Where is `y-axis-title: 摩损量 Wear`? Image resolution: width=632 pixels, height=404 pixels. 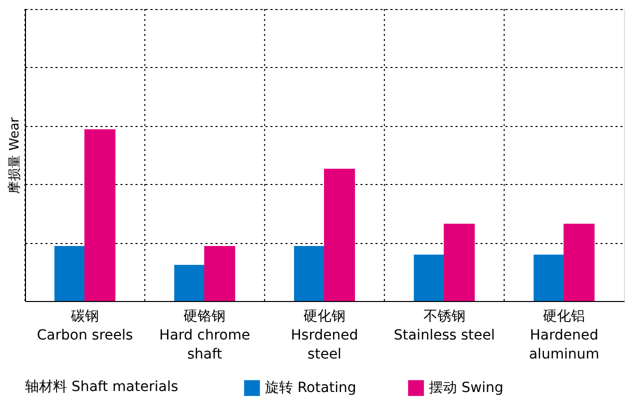 y-axis-title: 摩损量 Wear is located at coordinates (15, 155).